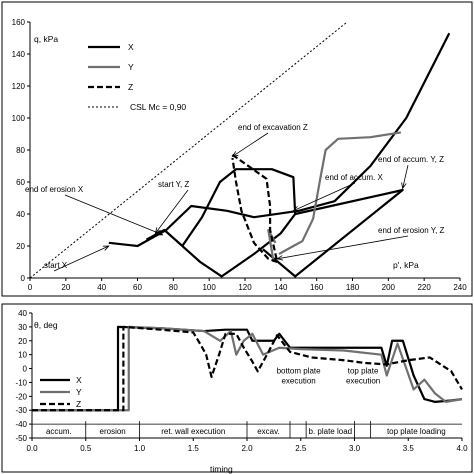 The width and height of the screenshot is (474, 474). What do you see at coordinates (333, 233) in the screenshot?
I see `series-line-x` at bounding box center [333, 233].